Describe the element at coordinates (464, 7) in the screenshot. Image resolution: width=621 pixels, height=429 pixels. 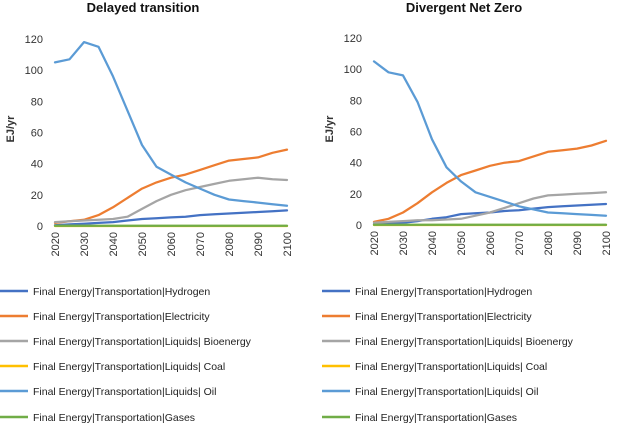
I see `chart-title: Divergent Net Zero` at that location.